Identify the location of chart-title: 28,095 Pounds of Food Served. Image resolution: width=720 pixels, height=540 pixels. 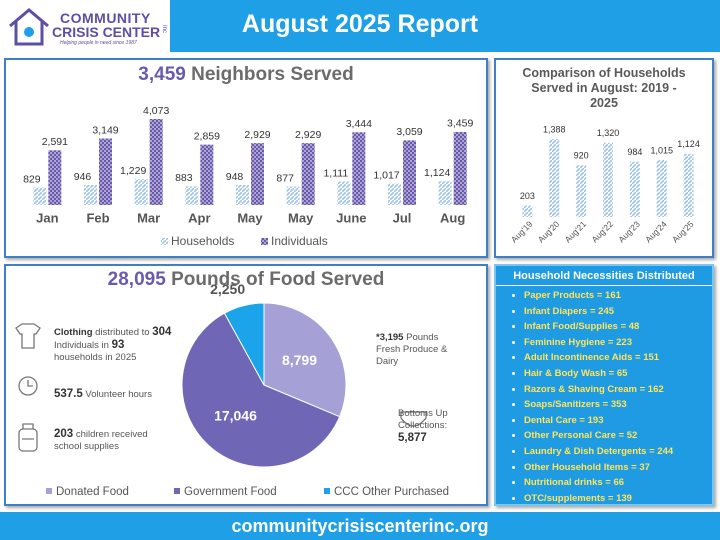
(246, 280).